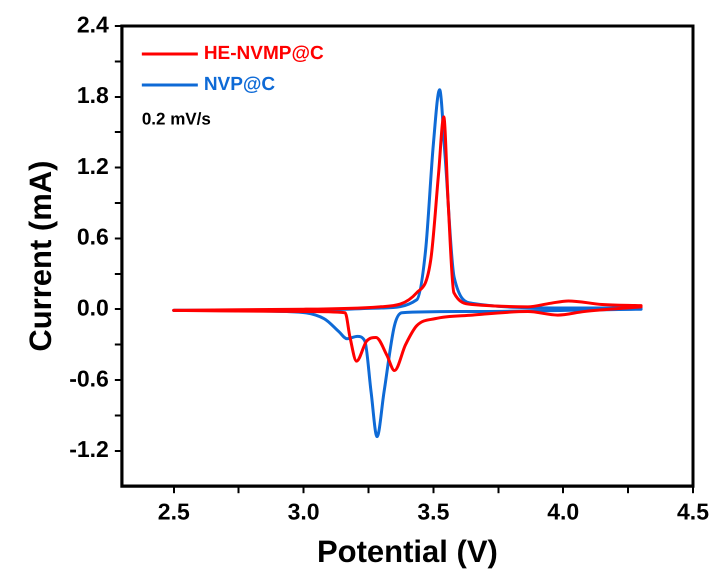 This screenshot has width=717, height=584. Describe the element at coordinates (264, 53) in the screenshot. I see `legend-label: HE-NVMP@C` at that location.